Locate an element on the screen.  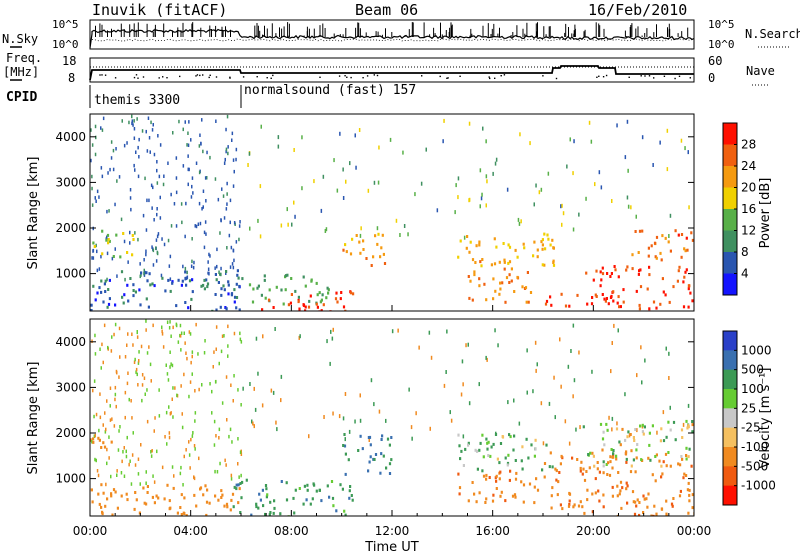
cpid-mode-themis: themis 3300 is located at coordinates (137, 100).